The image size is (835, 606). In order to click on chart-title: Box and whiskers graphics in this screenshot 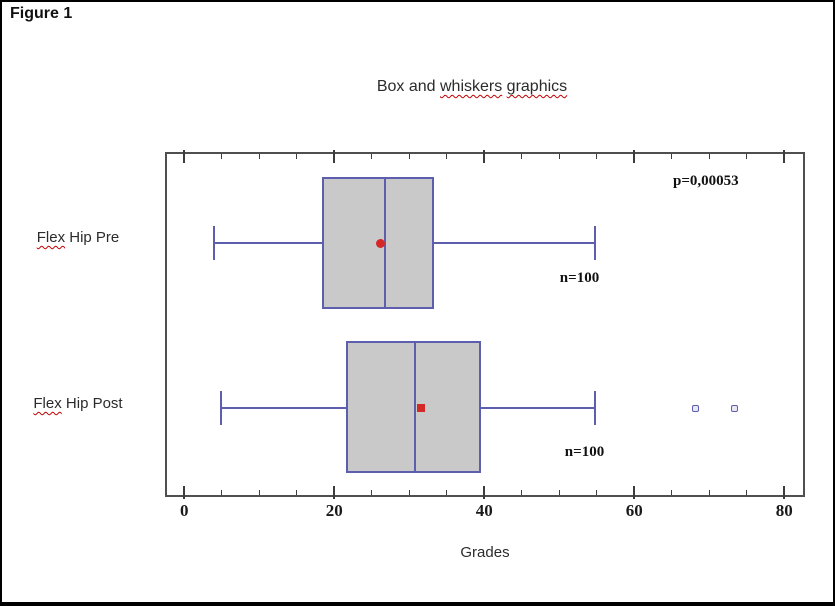, I will do `click(472, 87)`.